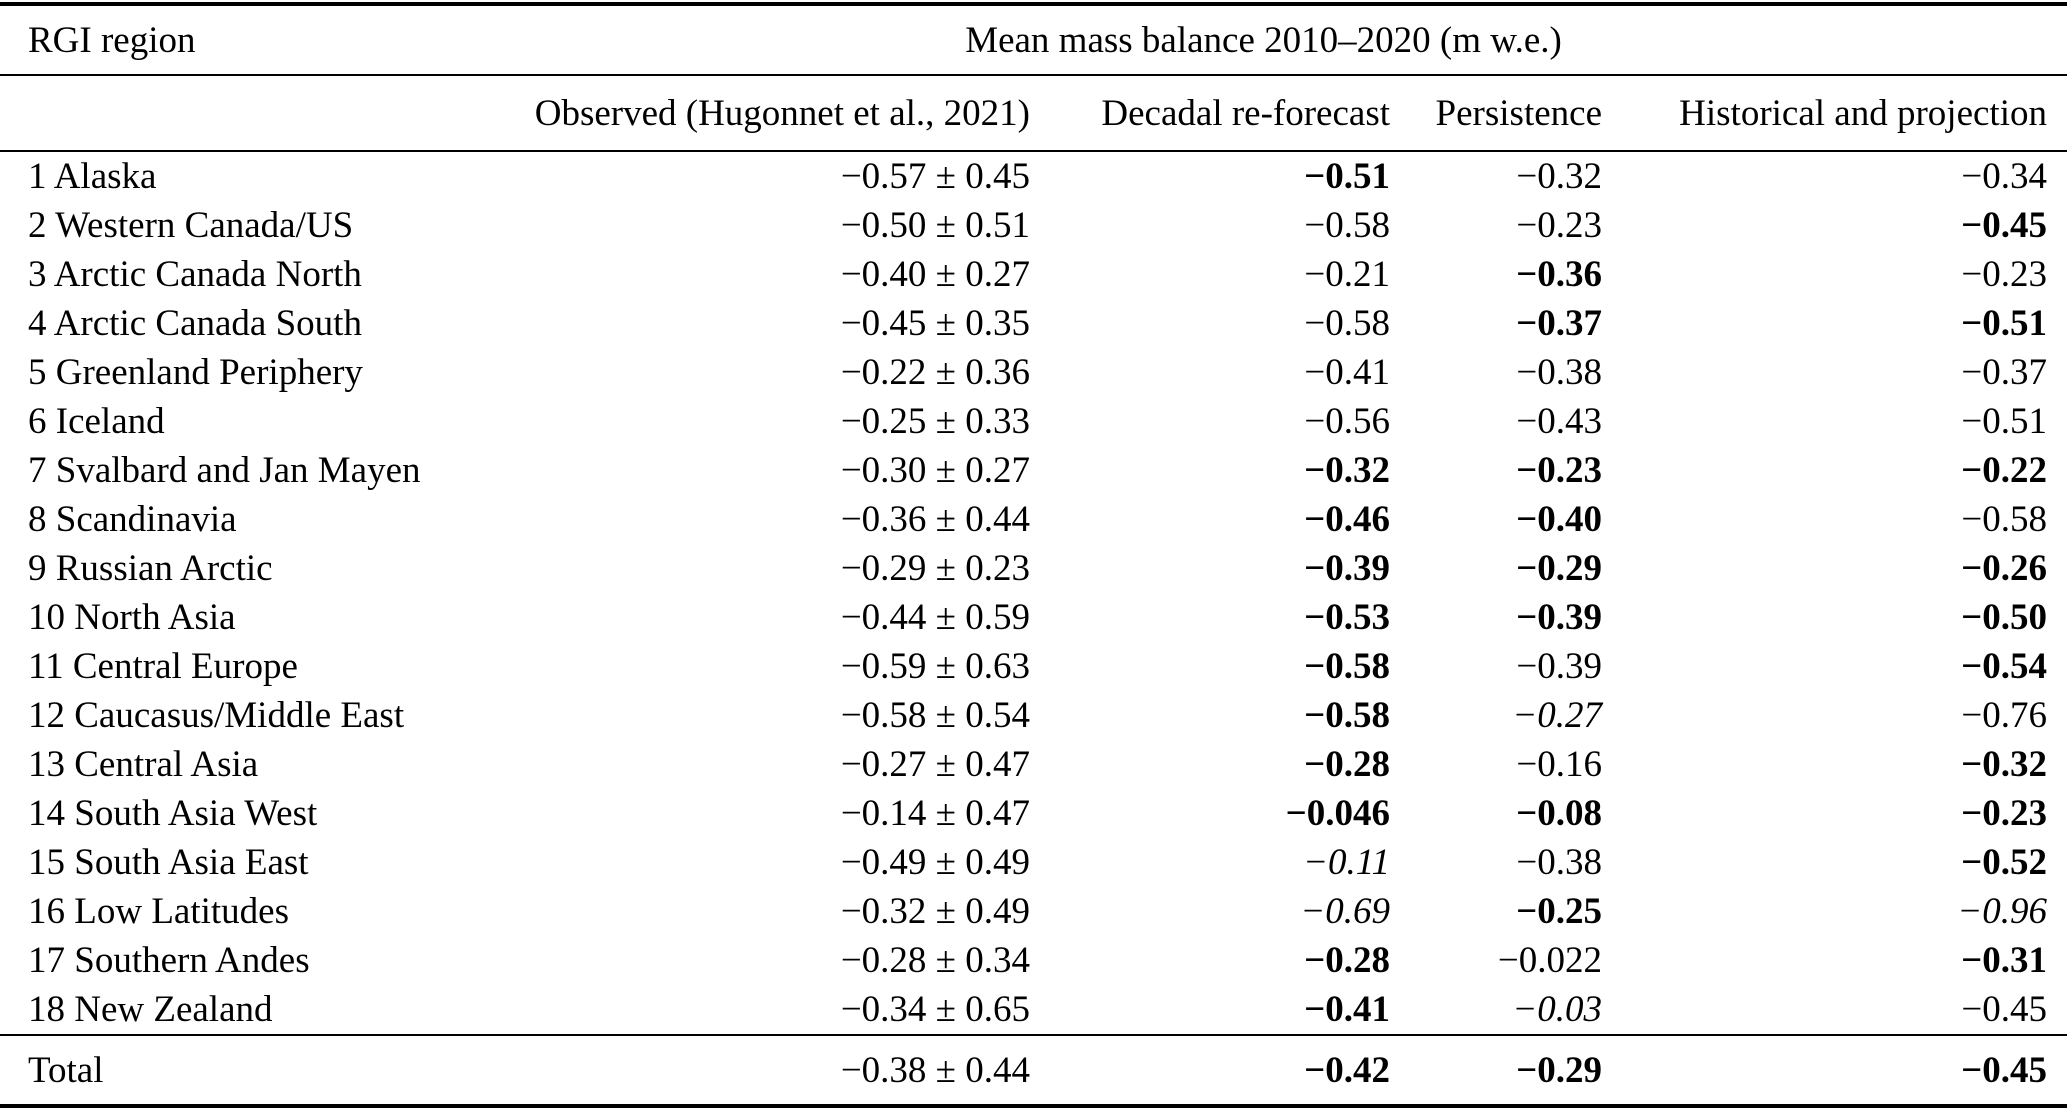 Image resolution: width=2067 pixels, height=1112 pixels. What do you see at coordinates (1559, 813) in the screenshot?
I see `persistence-cell: −0.08` at bounding box center [1559, 813].